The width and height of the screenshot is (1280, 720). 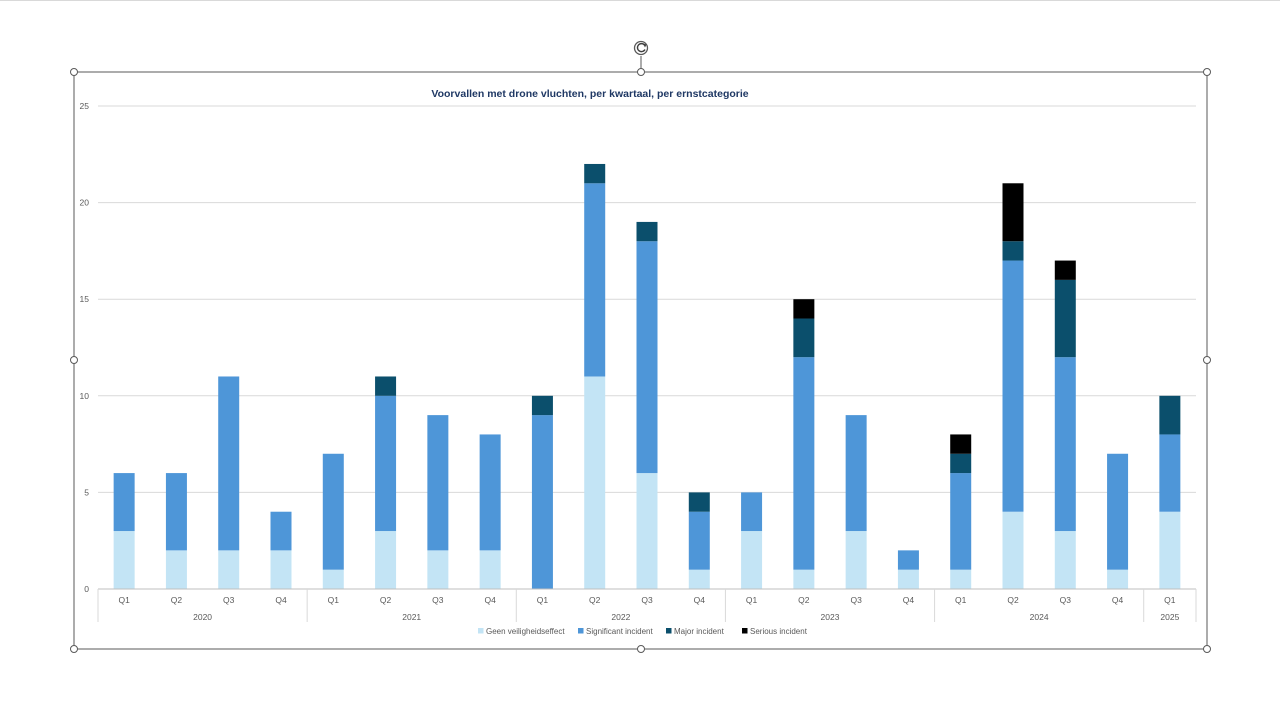 I want to click on y-tick-label: 25, so click(x=85, y=106).